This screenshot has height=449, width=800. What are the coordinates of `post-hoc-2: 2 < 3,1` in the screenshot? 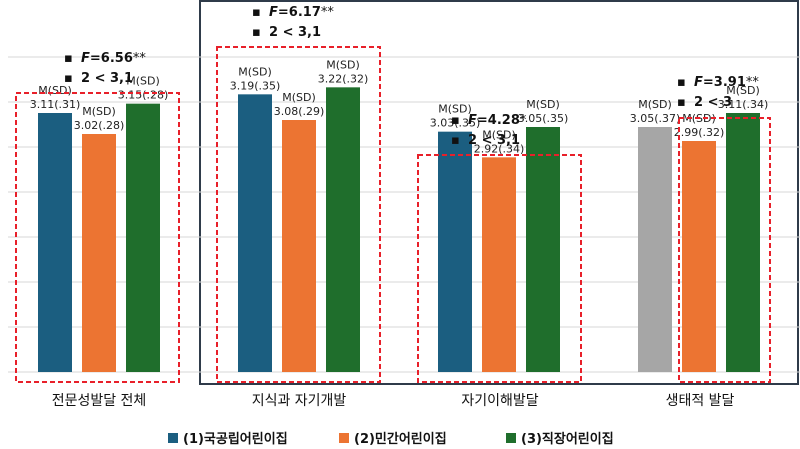 It's located at (494, 140).